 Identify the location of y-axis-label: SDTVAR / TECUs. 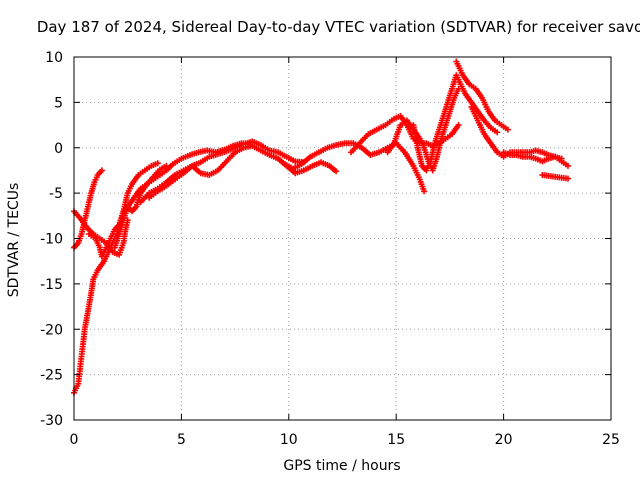
(14, 240).